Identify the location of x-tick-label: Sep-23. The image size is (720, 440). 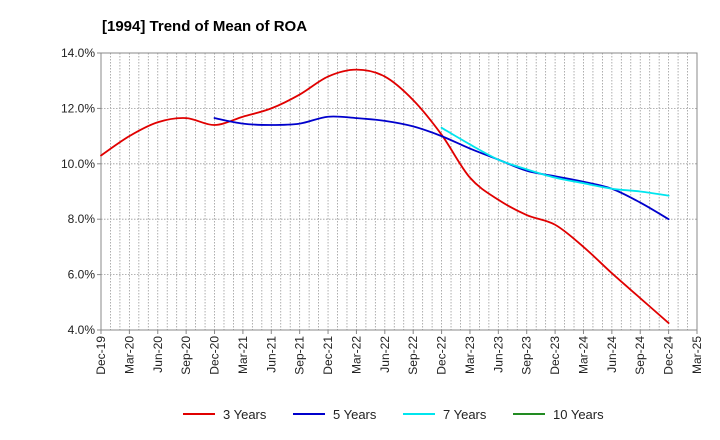
(527, 355).